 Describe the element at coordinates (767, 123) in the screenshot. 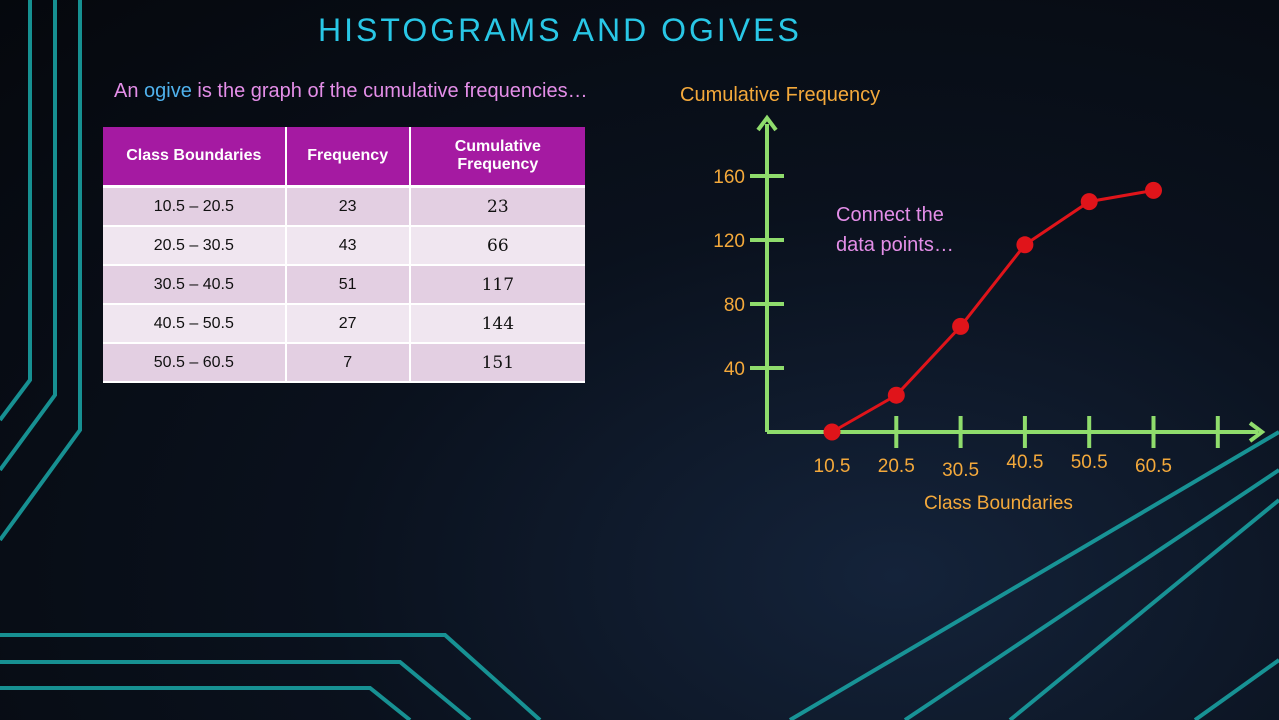

I see `y-axis-arrow-icon` at that location.